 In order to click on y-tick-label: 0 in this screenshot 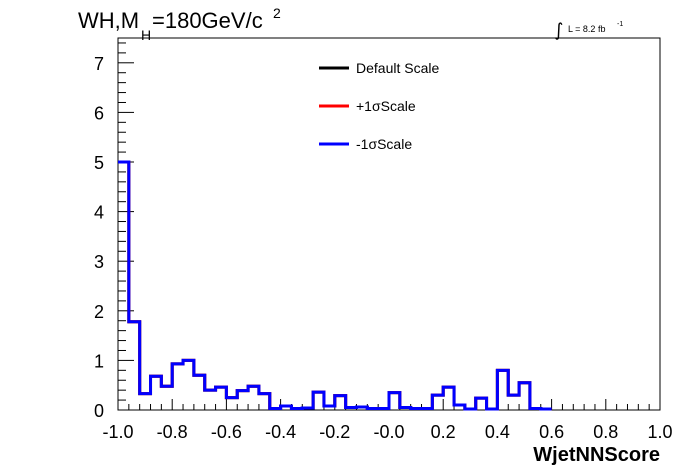, I will do `click(99, 411)`.